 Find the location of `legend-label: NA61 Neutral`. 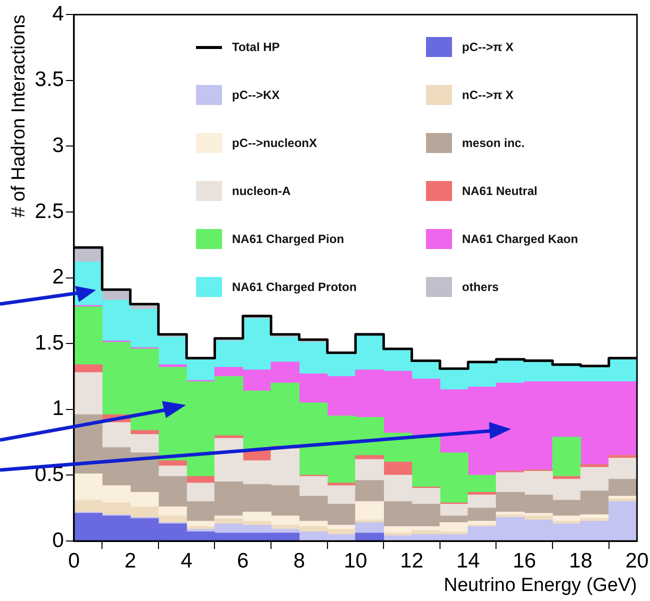

legend-label: NA61 Neutral is located at coordinates (500, 191).